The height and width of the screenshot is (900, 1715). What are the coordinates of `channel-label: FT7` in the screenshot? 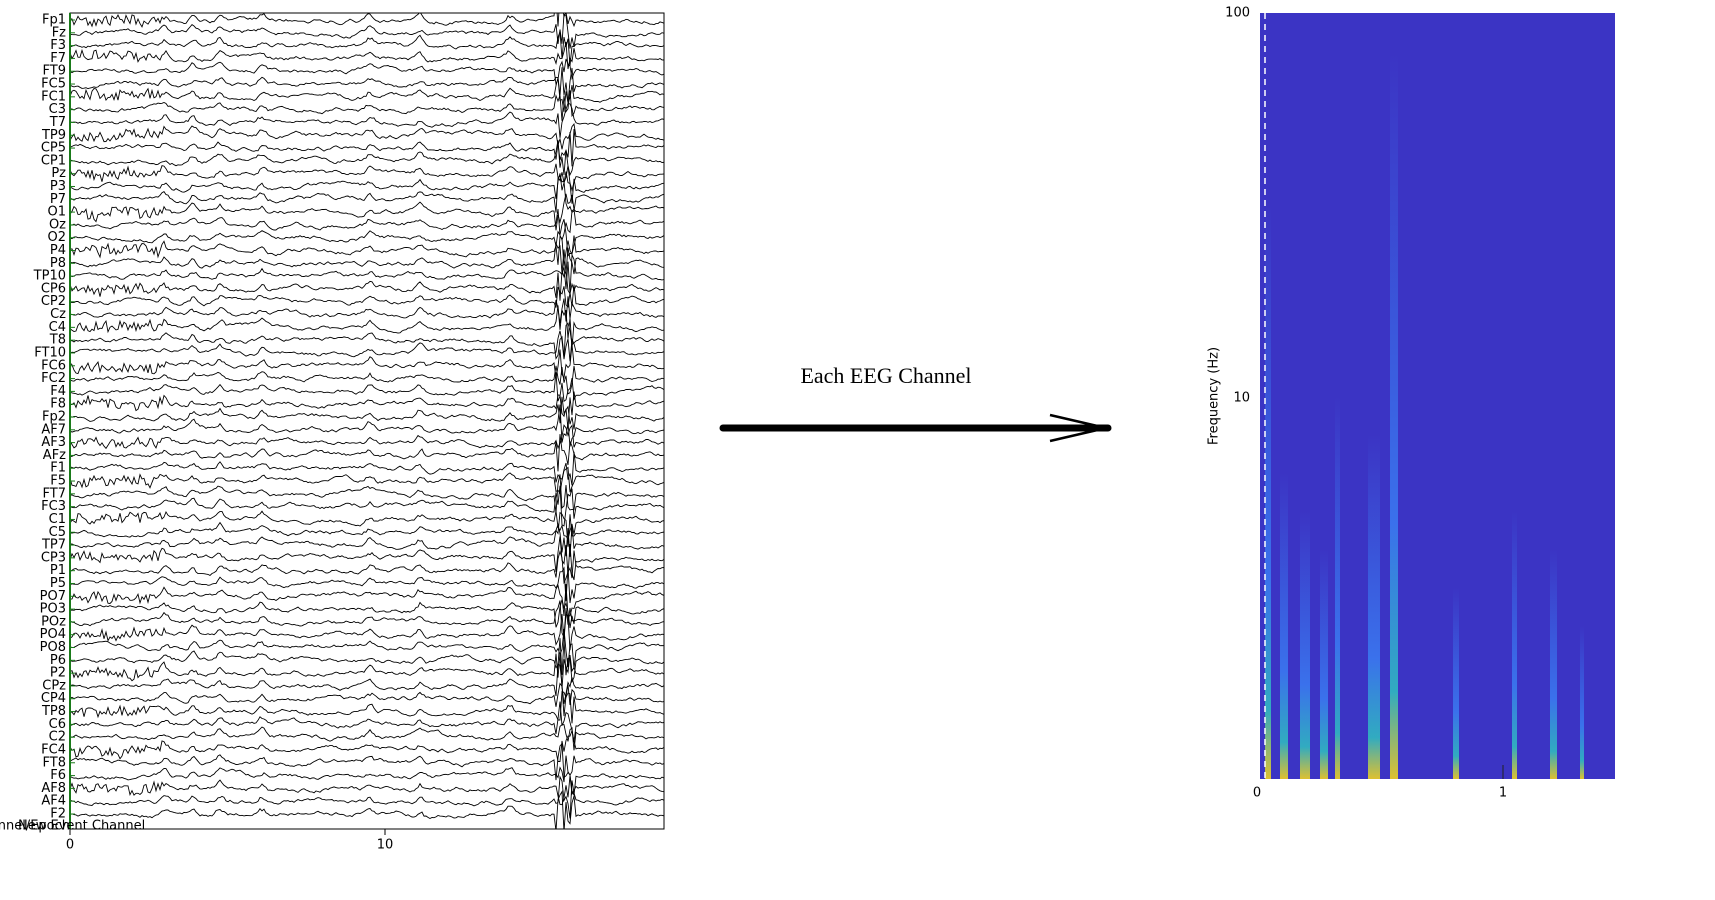 It's located at (54, 493).